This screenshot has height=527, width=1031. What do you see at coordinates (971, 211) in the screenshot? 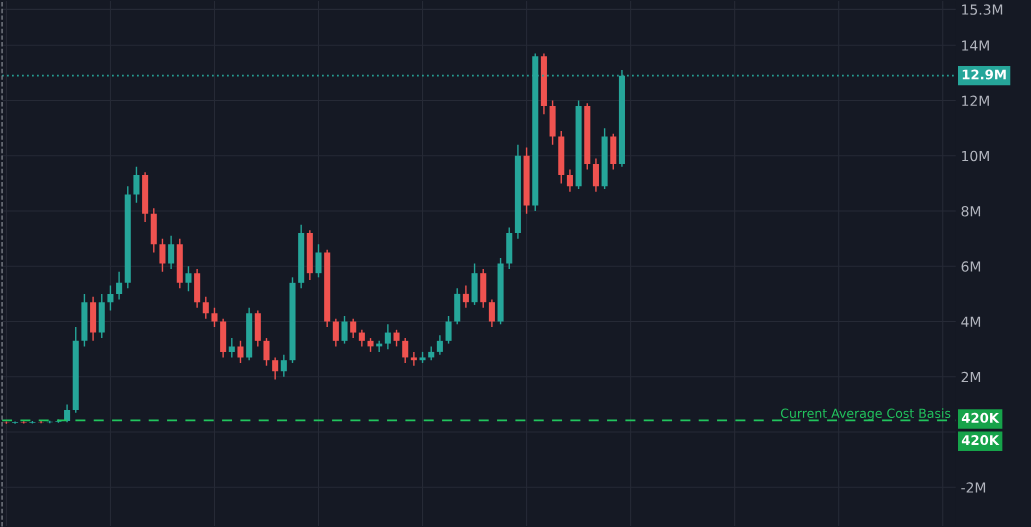
I see `y-tick-label: 8M` at bounding box center [971, 211].